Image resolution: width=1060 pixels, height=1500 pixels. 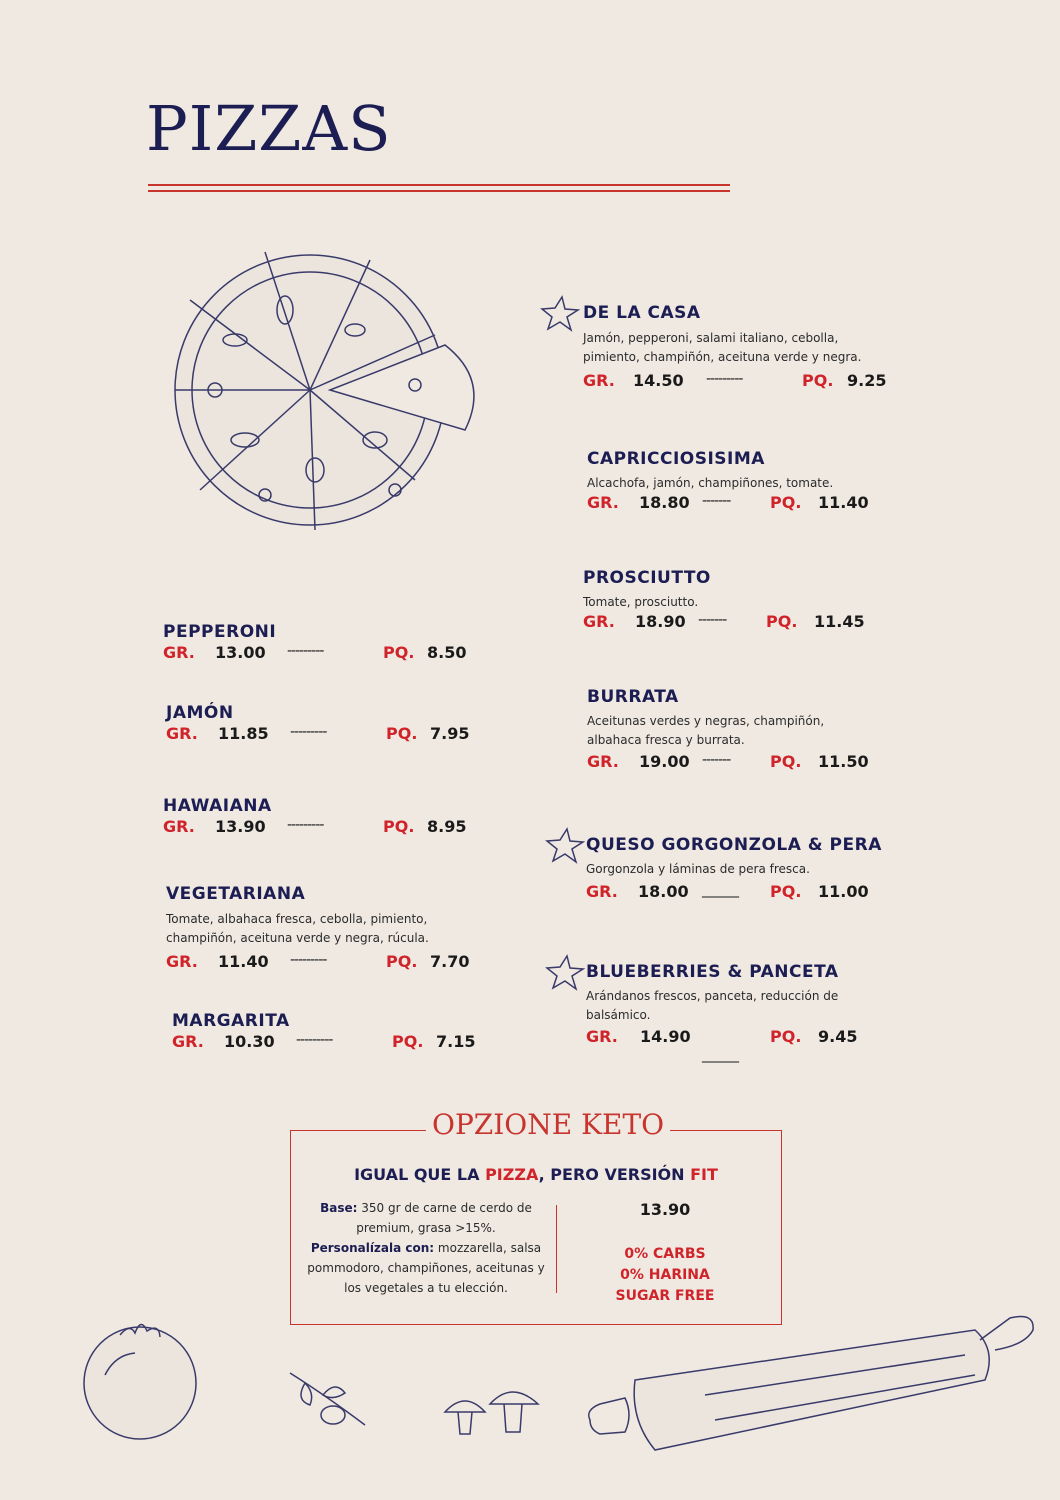 What do you see at coordinates (665, 1036) in the screenshot?
I see `price-gr: 14.90` at bounding box center [665, 1036].